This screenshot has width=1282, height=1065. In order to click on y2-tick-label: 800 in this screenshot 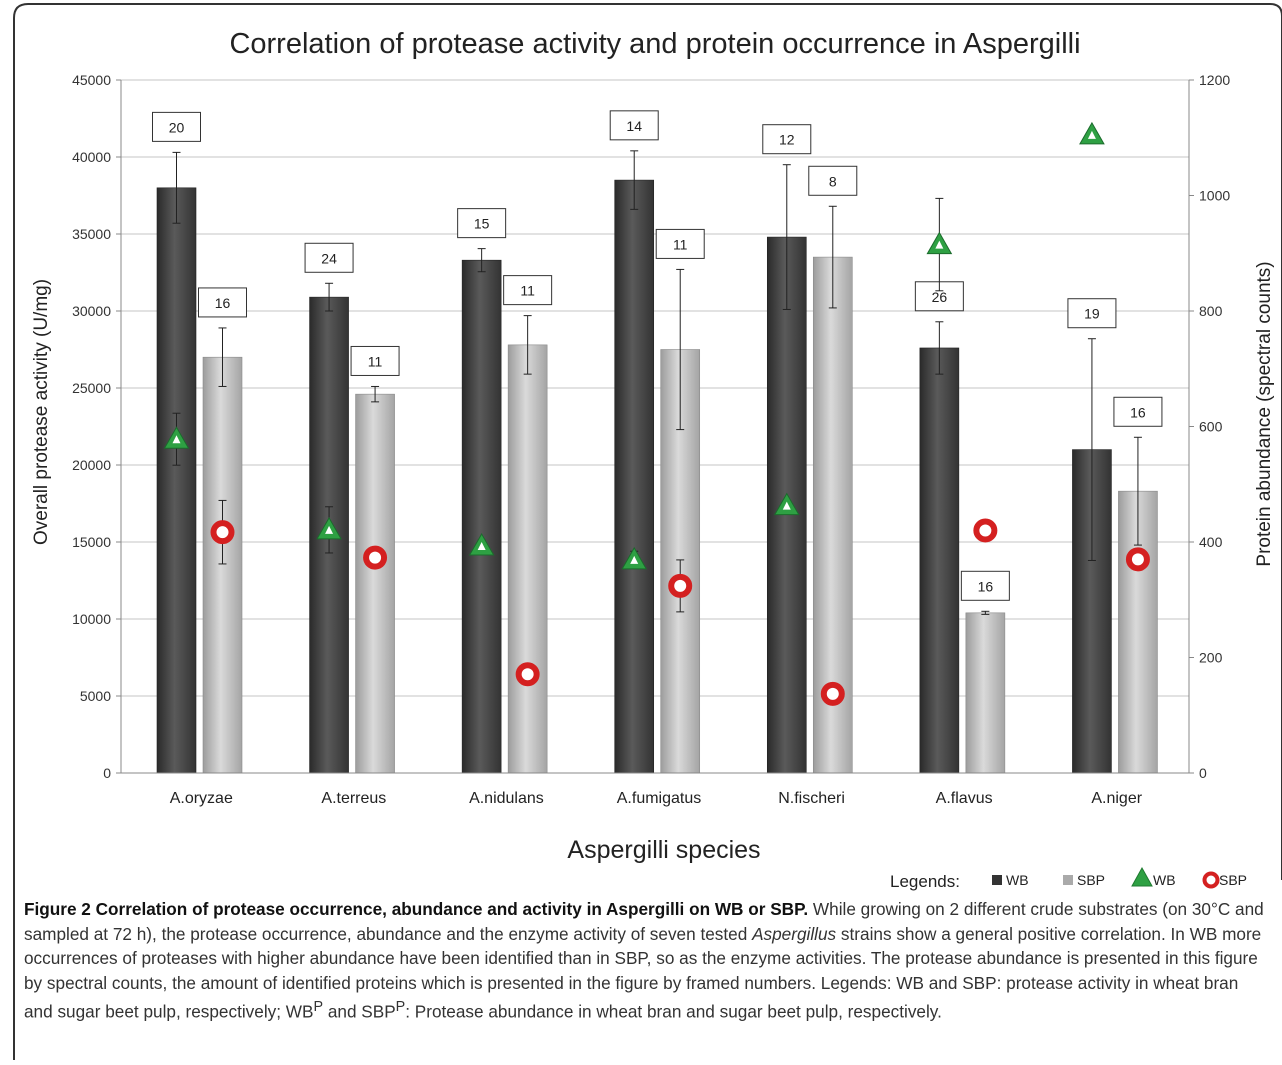, I will do `click(1211, 311)`.